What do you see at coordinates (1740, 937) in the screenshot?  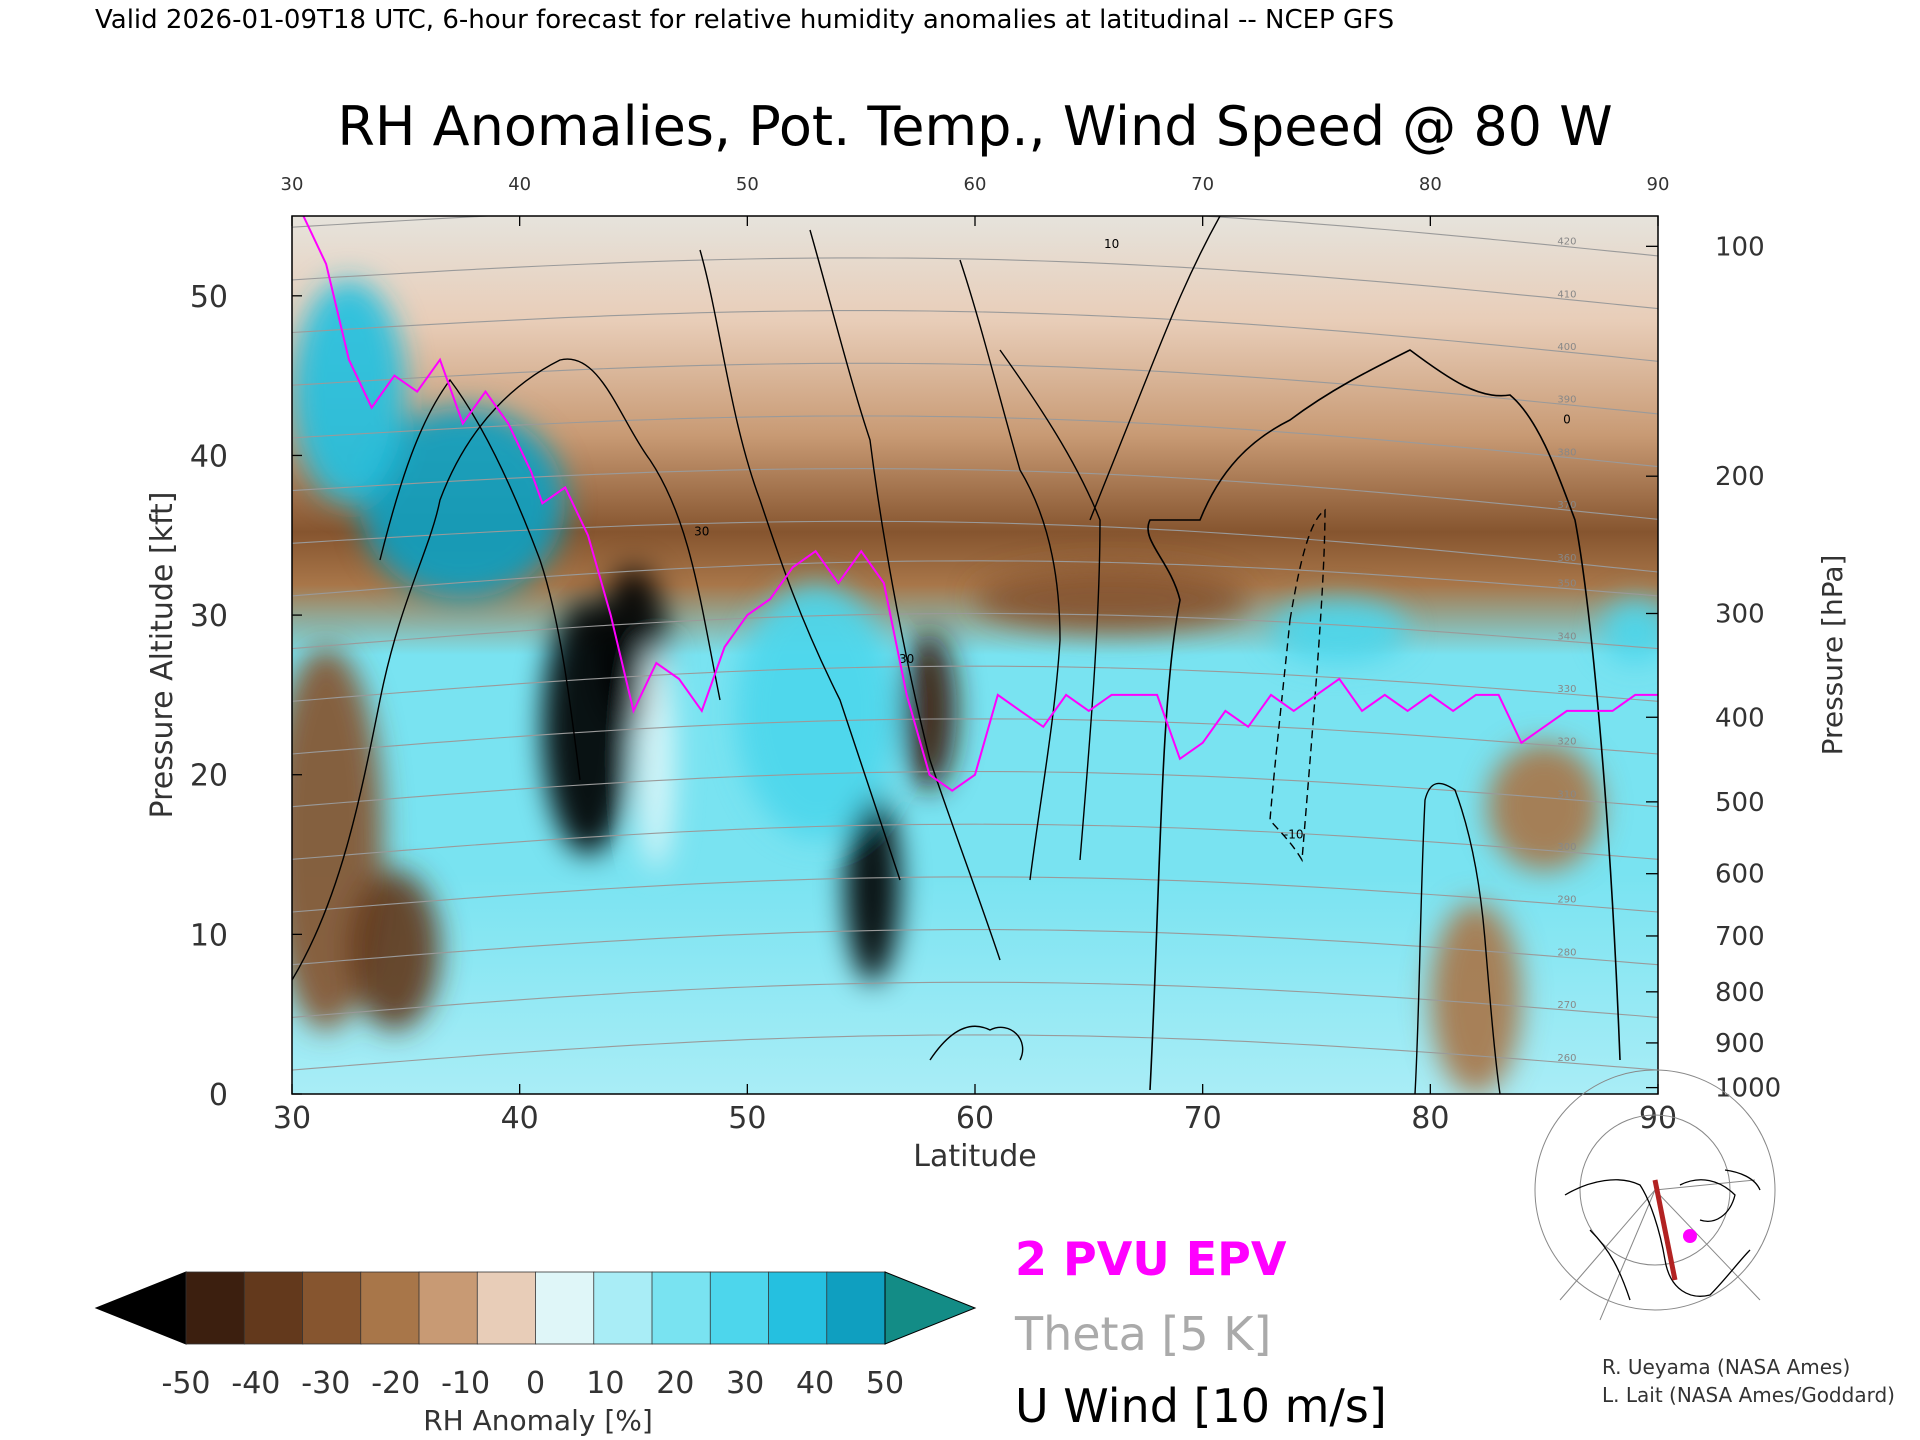 I see `p-tick-label-700: 700` at bounding box center [1740, 937].